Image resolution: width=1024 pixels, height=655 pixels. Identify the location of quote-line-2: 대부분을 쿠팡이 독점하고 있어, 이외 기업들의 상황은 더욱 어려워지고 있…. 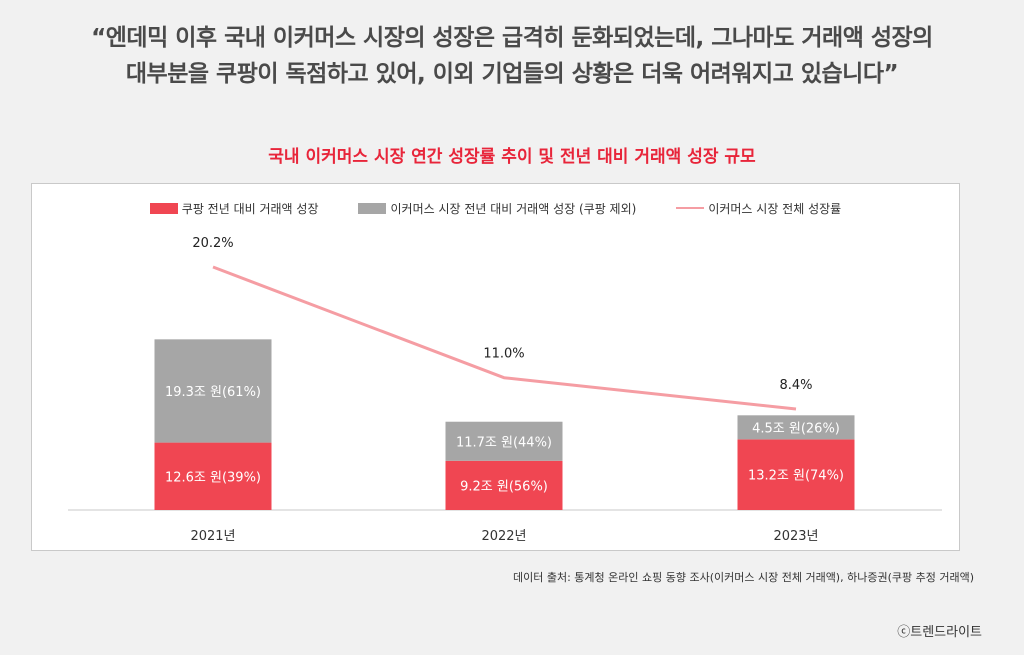
(512, 74).